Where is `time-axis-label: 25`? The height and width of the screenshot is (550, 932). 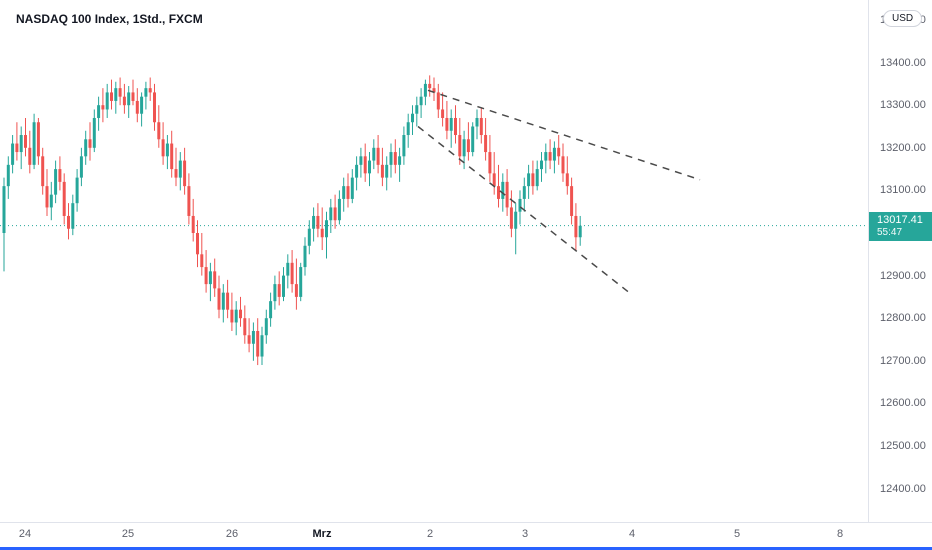
time-axis-label: 25 is located at coordinates (128, 534).